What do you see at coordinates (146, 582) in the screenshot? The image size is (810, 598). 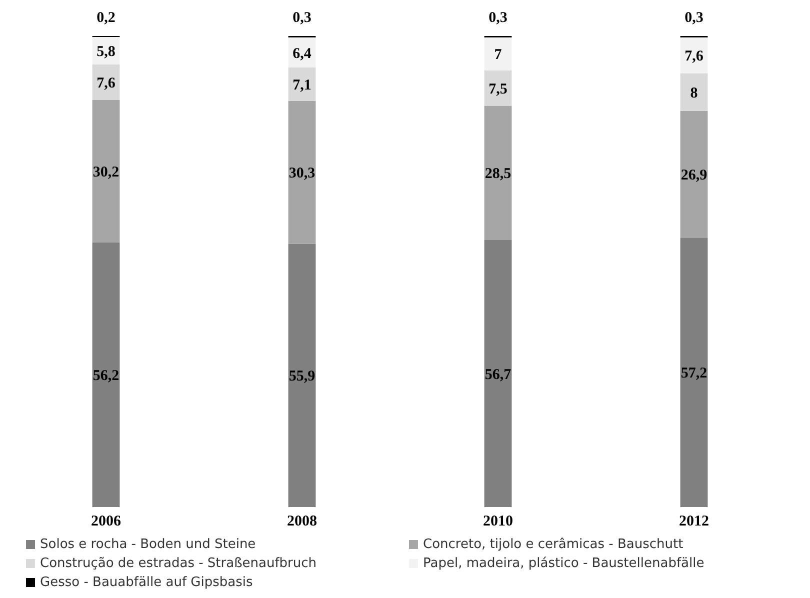 I see `legend-label: Gesso - Bauabfälle auf Gipsbasis` at bounding box center [146, 582].